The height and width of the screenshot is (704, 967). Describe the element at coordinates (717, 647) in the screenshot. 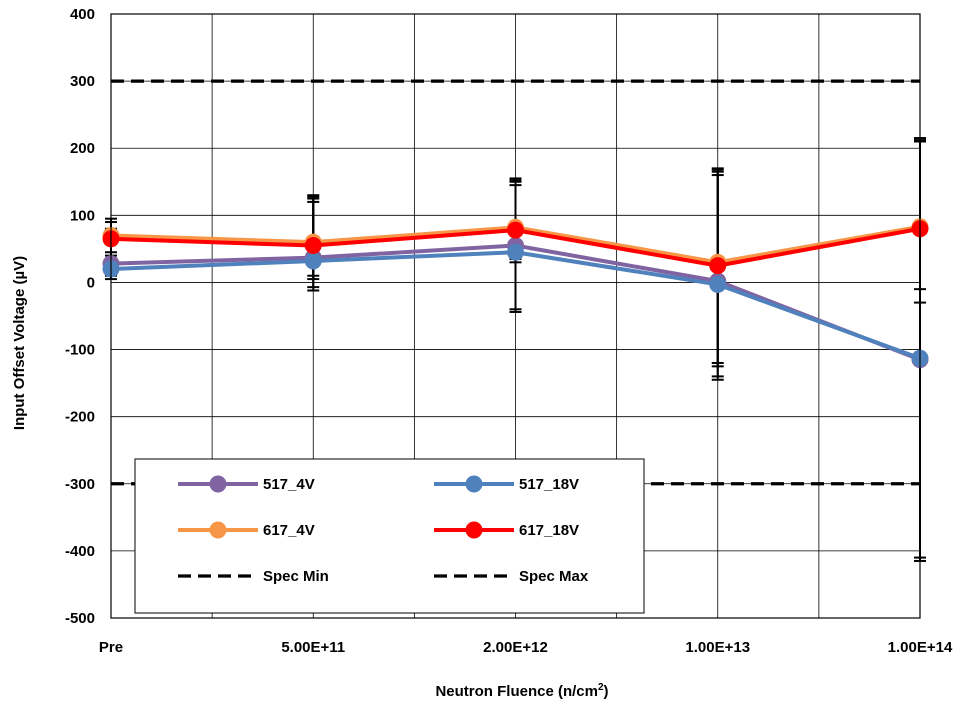

I see `x-tick-label: 1.00E+13` at that location.